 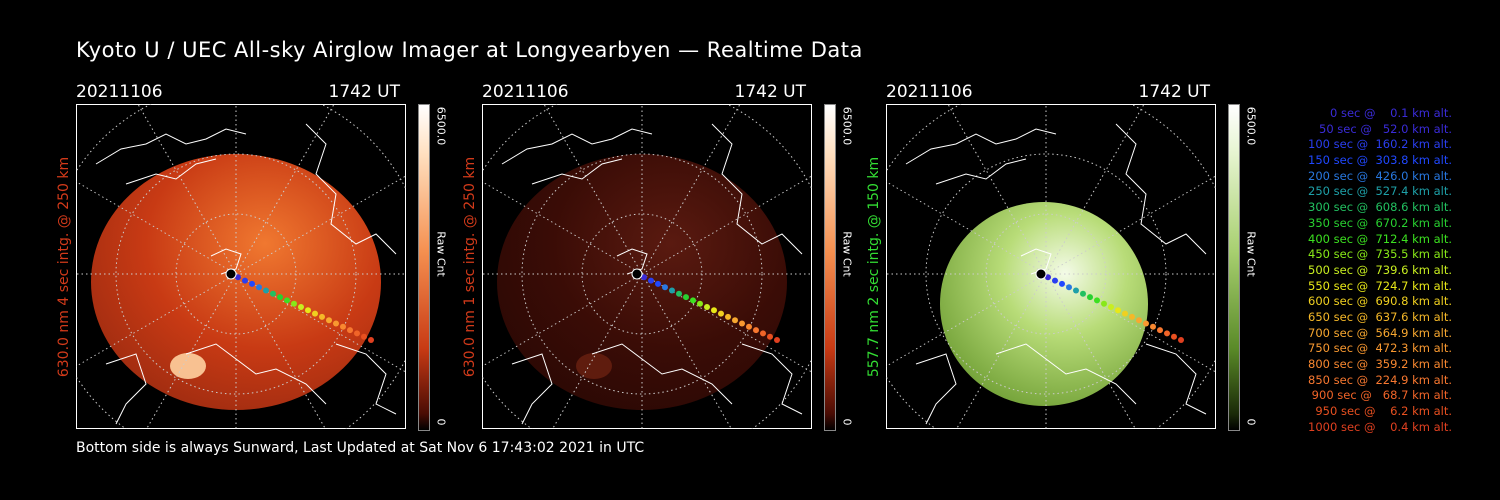 I want to click on sky-disk, so click(x=642, y=282).